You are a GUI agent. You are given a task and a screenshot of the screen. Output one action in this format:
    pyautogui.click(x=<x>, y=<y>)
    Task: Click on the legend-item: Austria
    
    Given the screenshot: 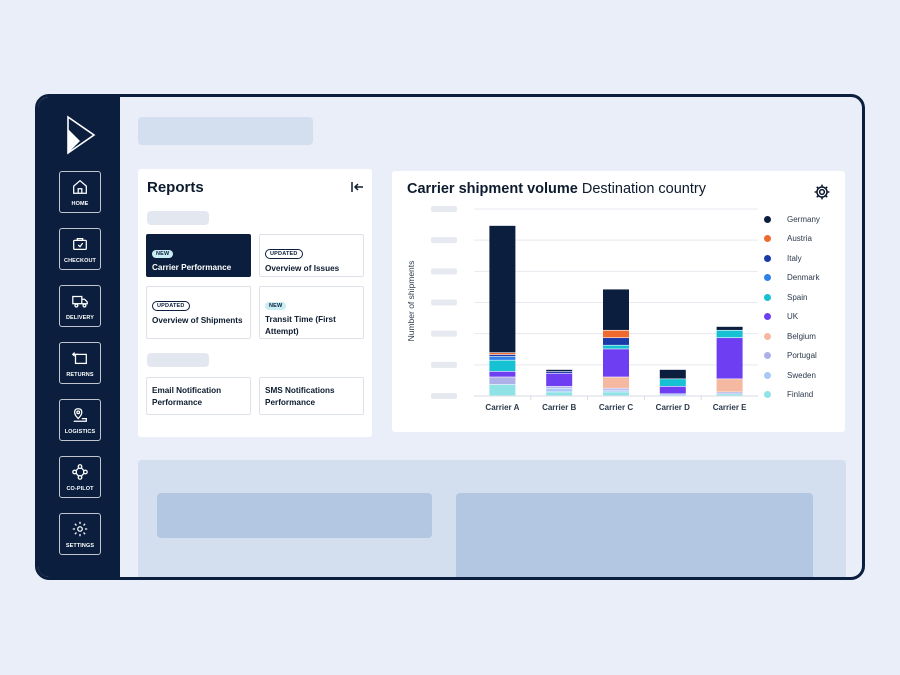 What is the action you would take?
    pyautogui.click(x=788, y=239)
    